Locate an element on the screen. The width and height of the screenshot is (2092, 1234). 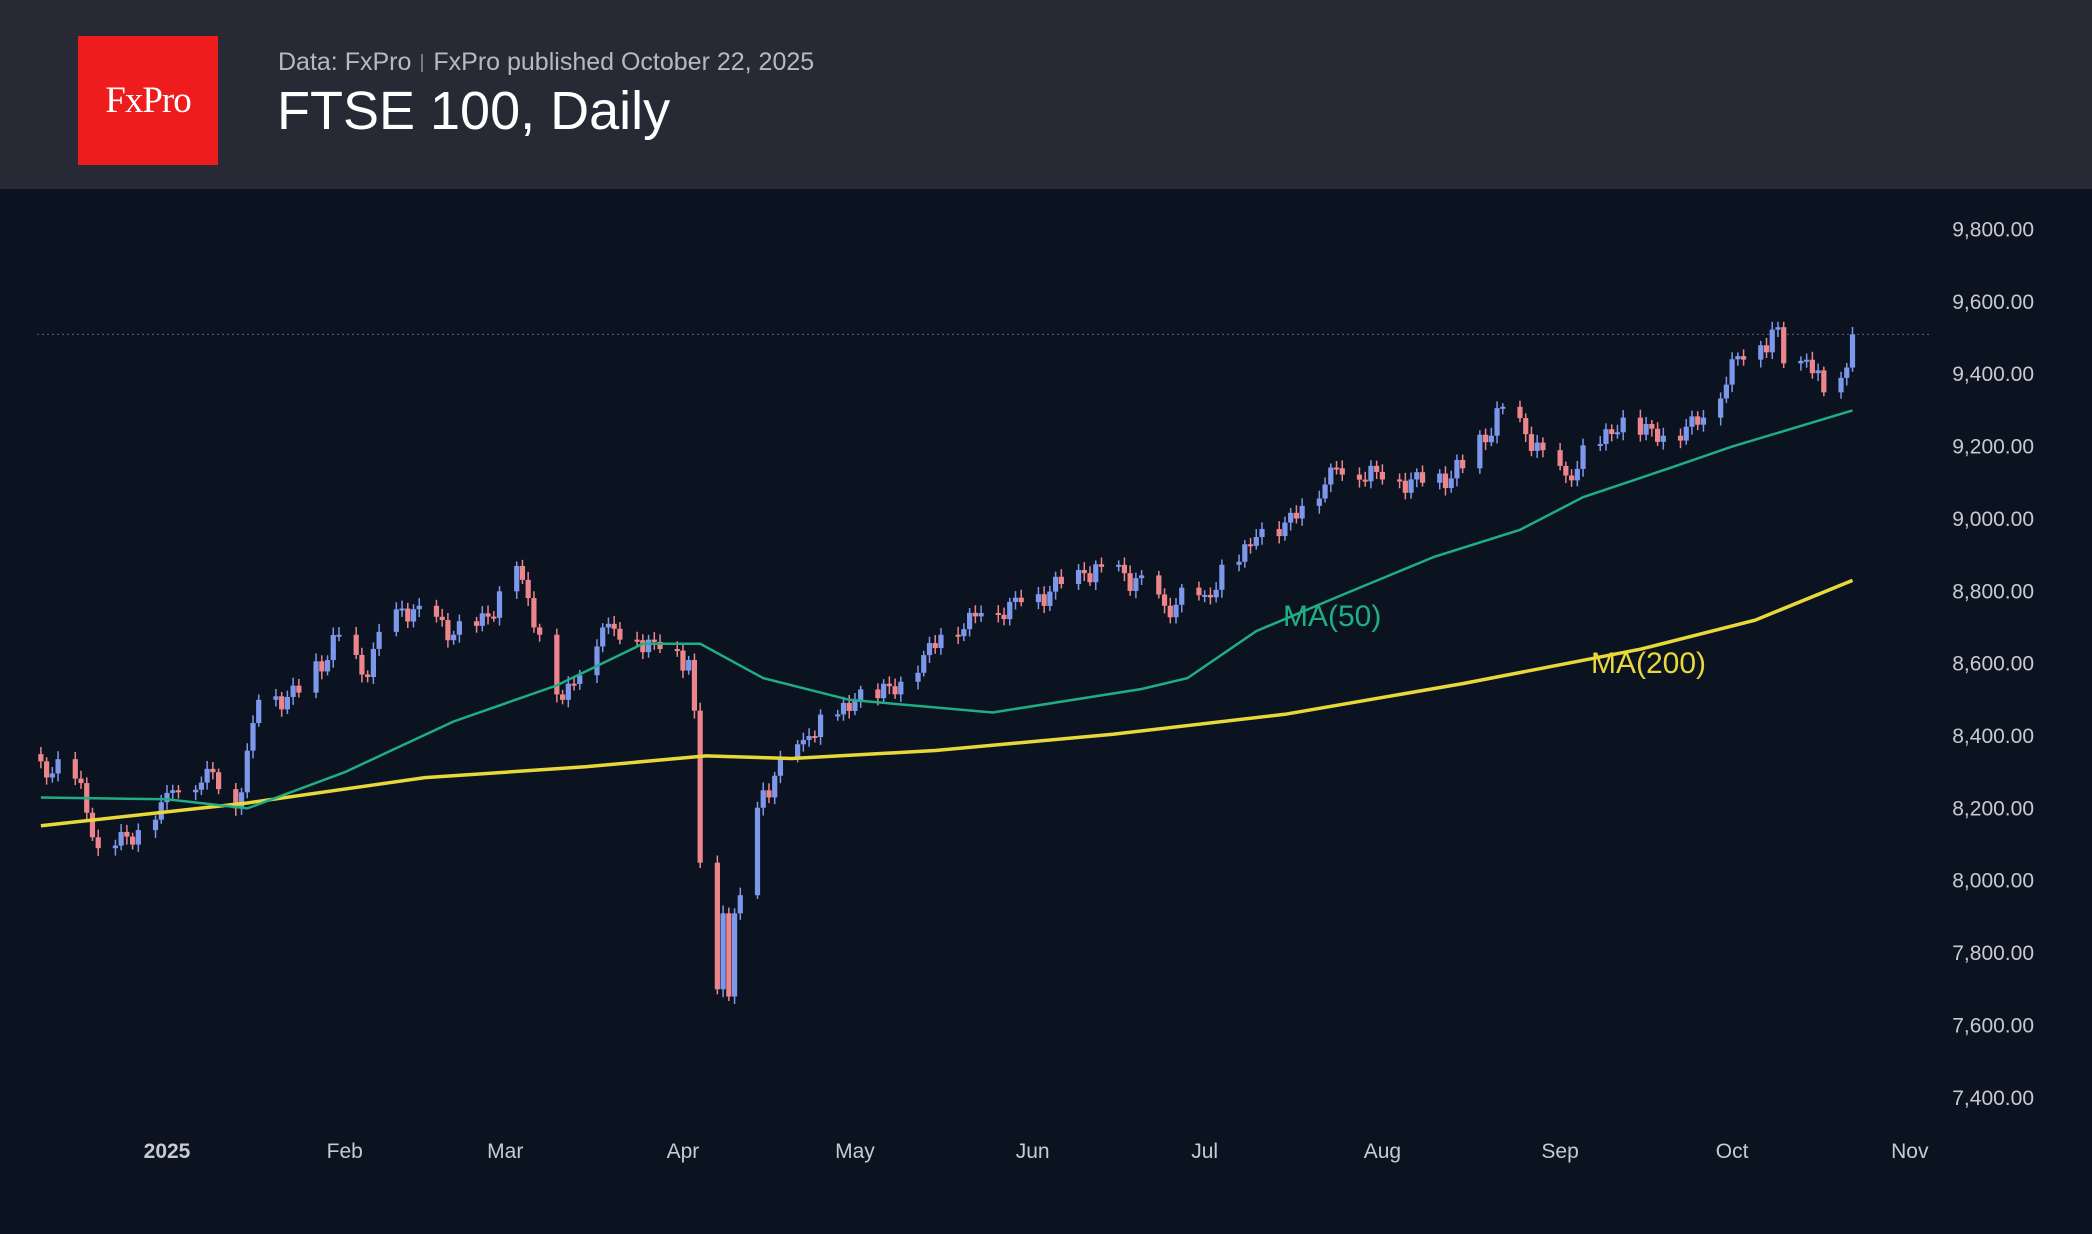
separator is located at coordinates (422, 63).